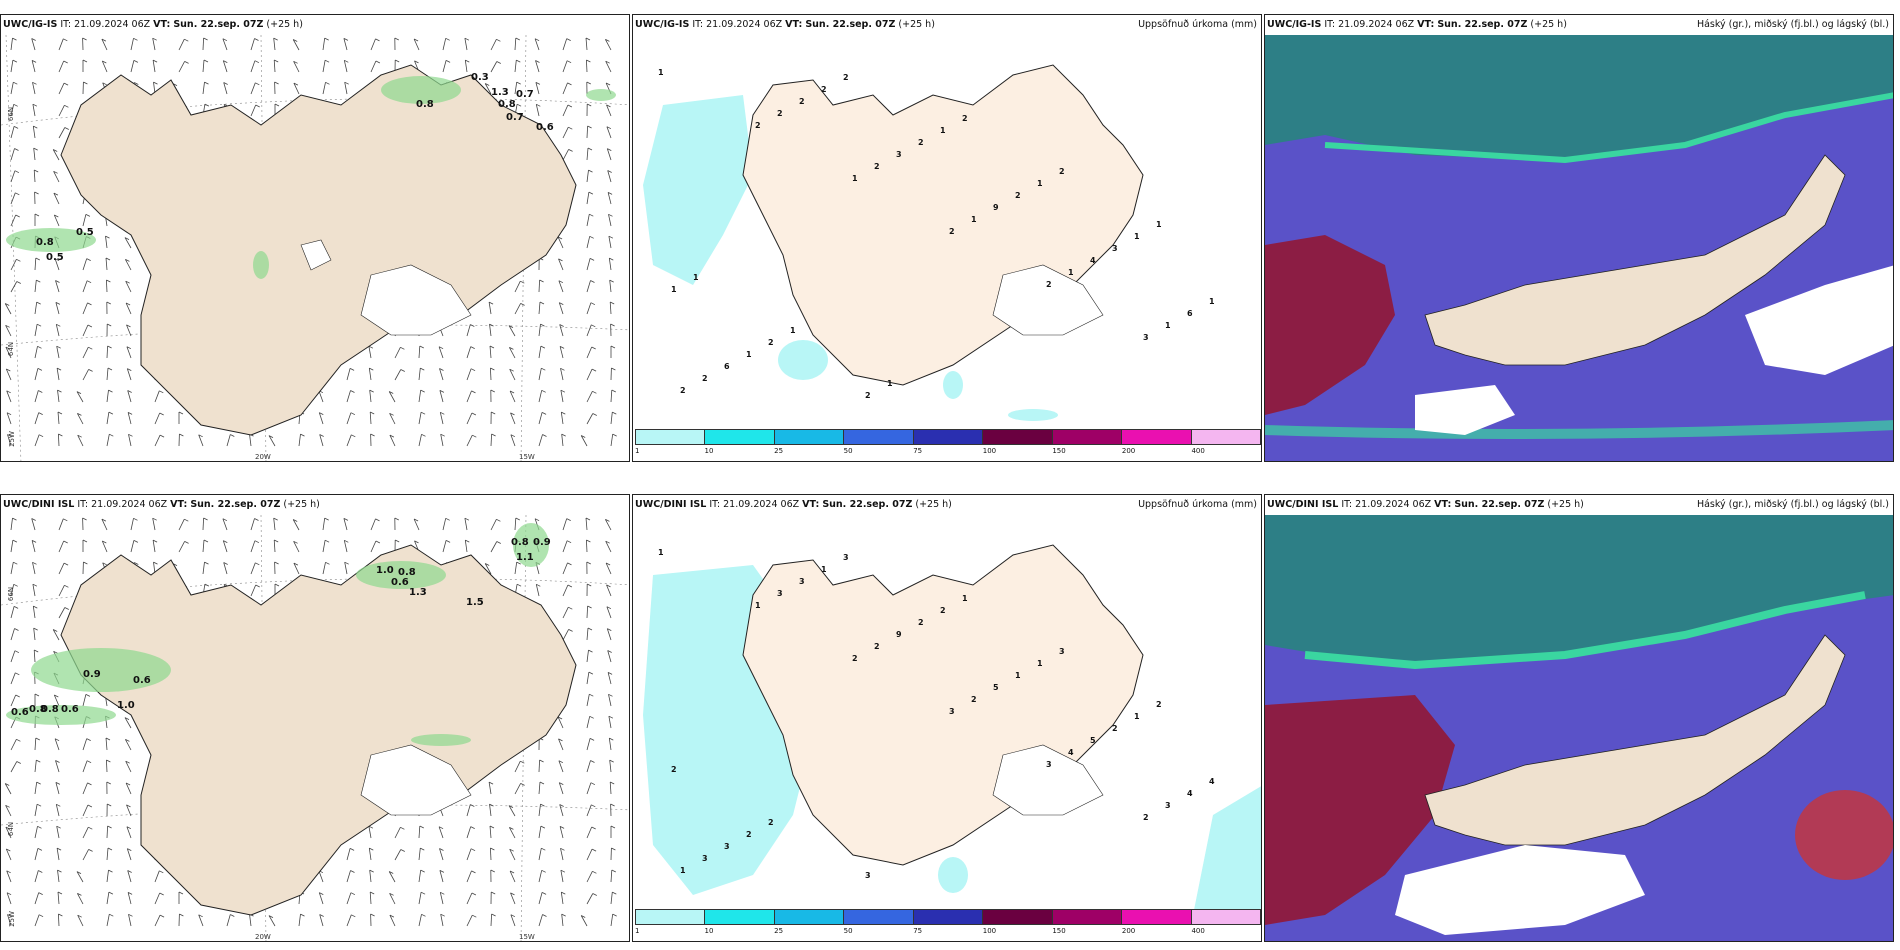  Describe the element at coordinates (126, 705) in the screenshot. I see `wind-label: 1.0` at that location.